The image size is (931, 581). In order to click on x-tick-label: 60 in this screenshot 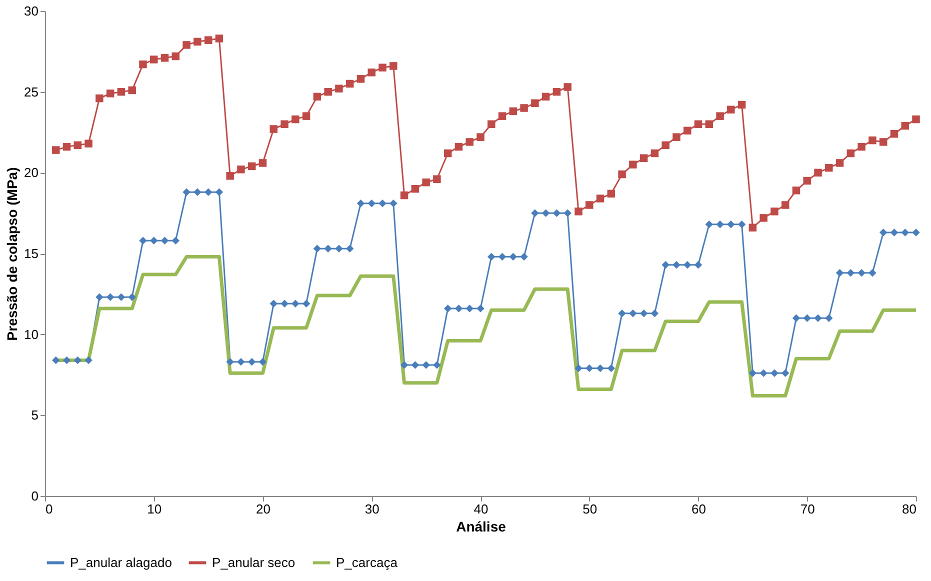, I will do `click(699, 509)`.